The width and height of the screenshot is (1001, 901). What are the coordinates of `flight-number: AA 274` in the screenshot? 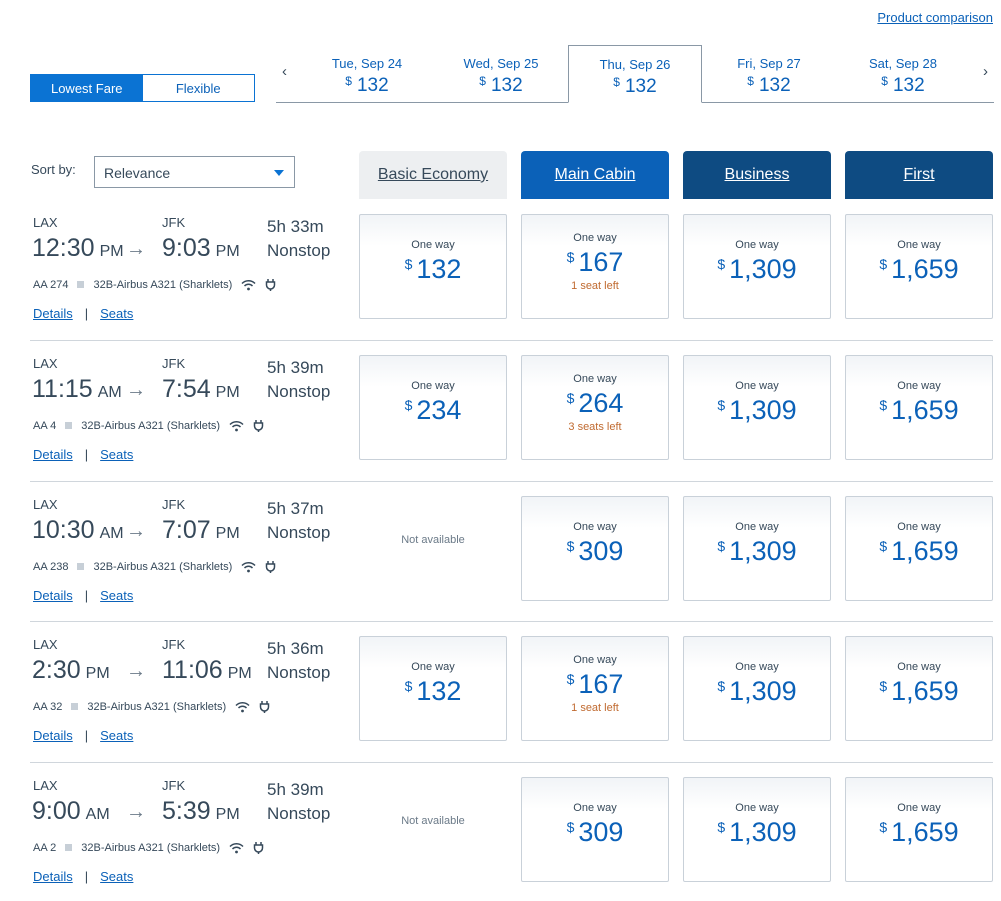 It's located at (51, 284).